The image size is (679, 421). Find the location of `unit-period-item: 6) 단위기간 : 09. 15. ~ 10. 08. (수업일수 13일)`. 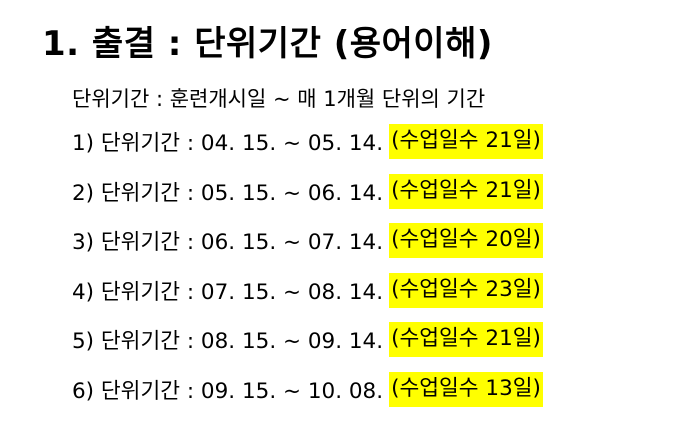

unit-period-item: 6) 단위기간 : 09. 15. ~ 10. 08. (수업일수 13일) is located at coordinates (307, 389).